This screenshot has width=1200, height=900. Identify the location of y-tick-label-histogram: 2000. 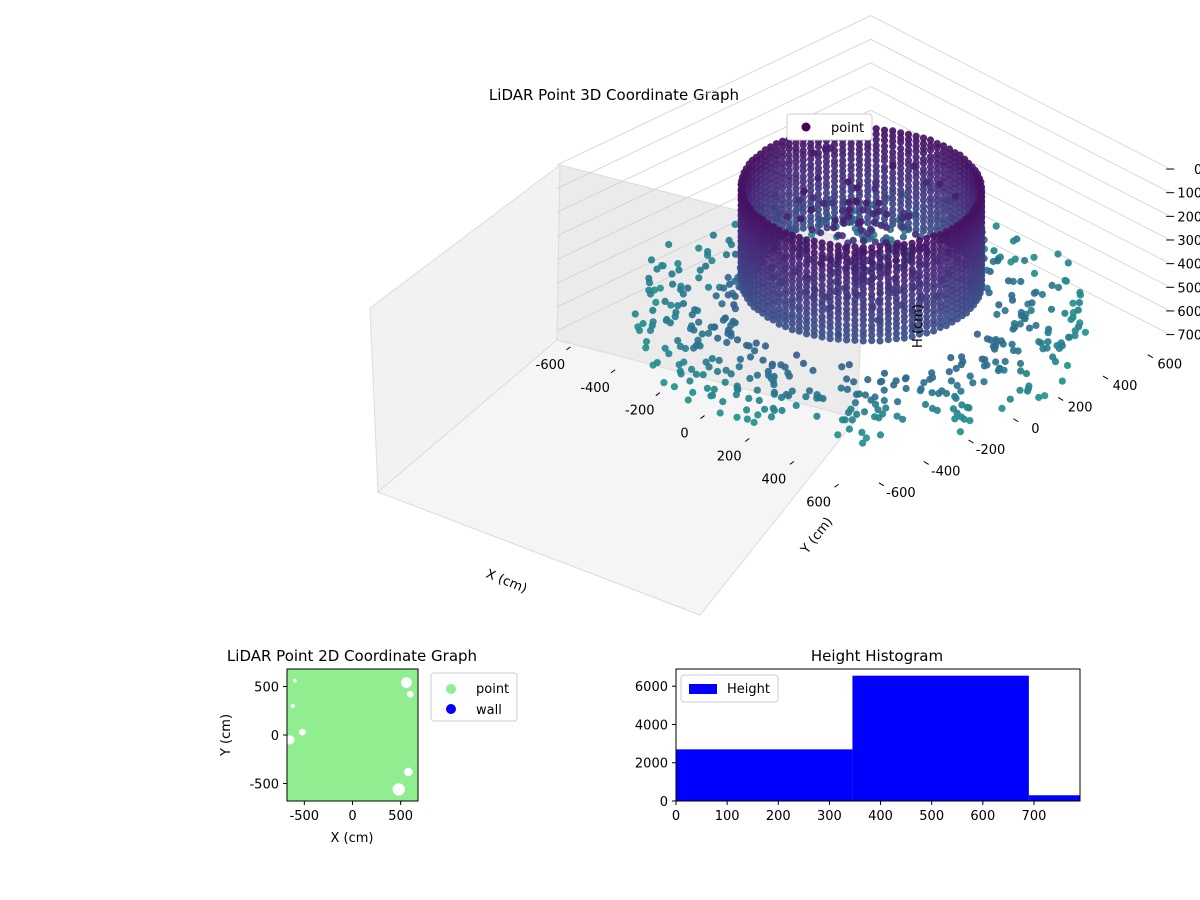
(651, 764).